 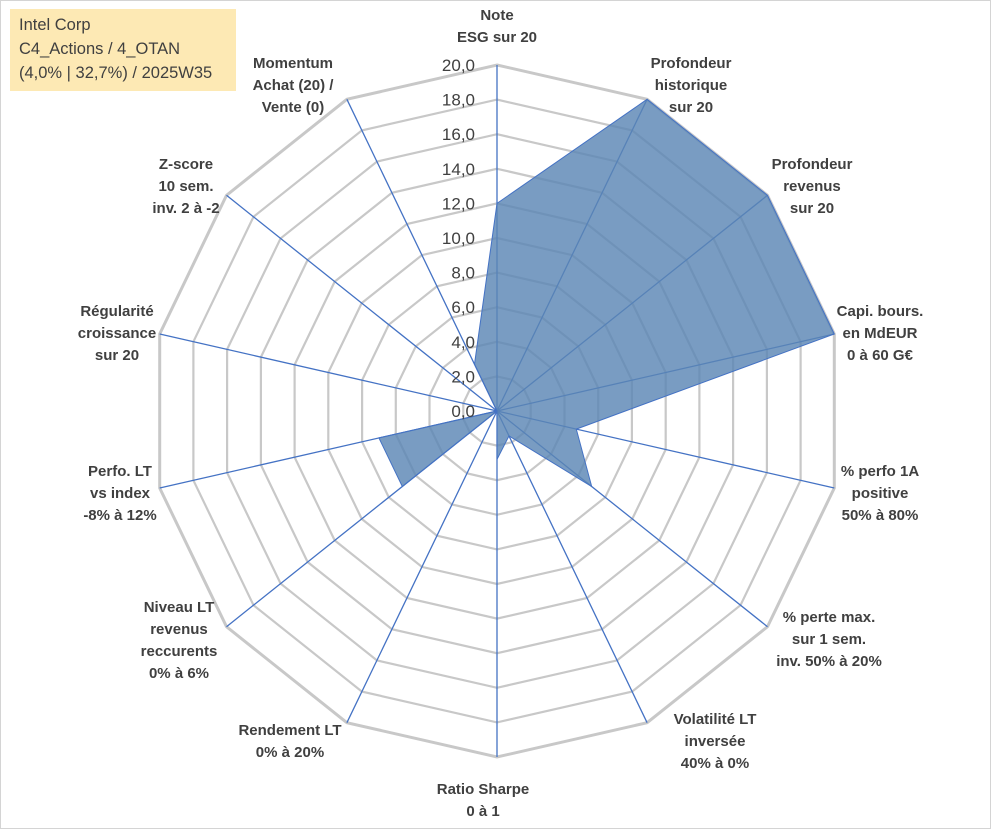 What do you see at coordinates (829, 617) in the screenshot?
I see `axis-label-line: % perte max.` at bounding box center [829, 617].